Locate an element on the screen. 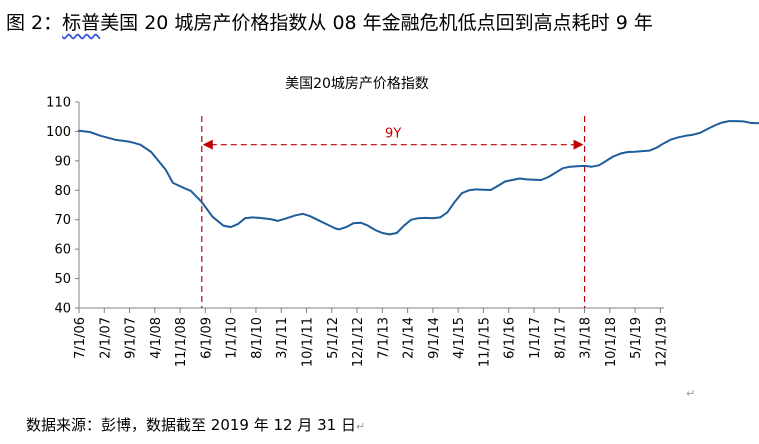 This screenshot has width=759, height=444. x-tick-label: 6/1/16 is located at coordinates (510, 338).